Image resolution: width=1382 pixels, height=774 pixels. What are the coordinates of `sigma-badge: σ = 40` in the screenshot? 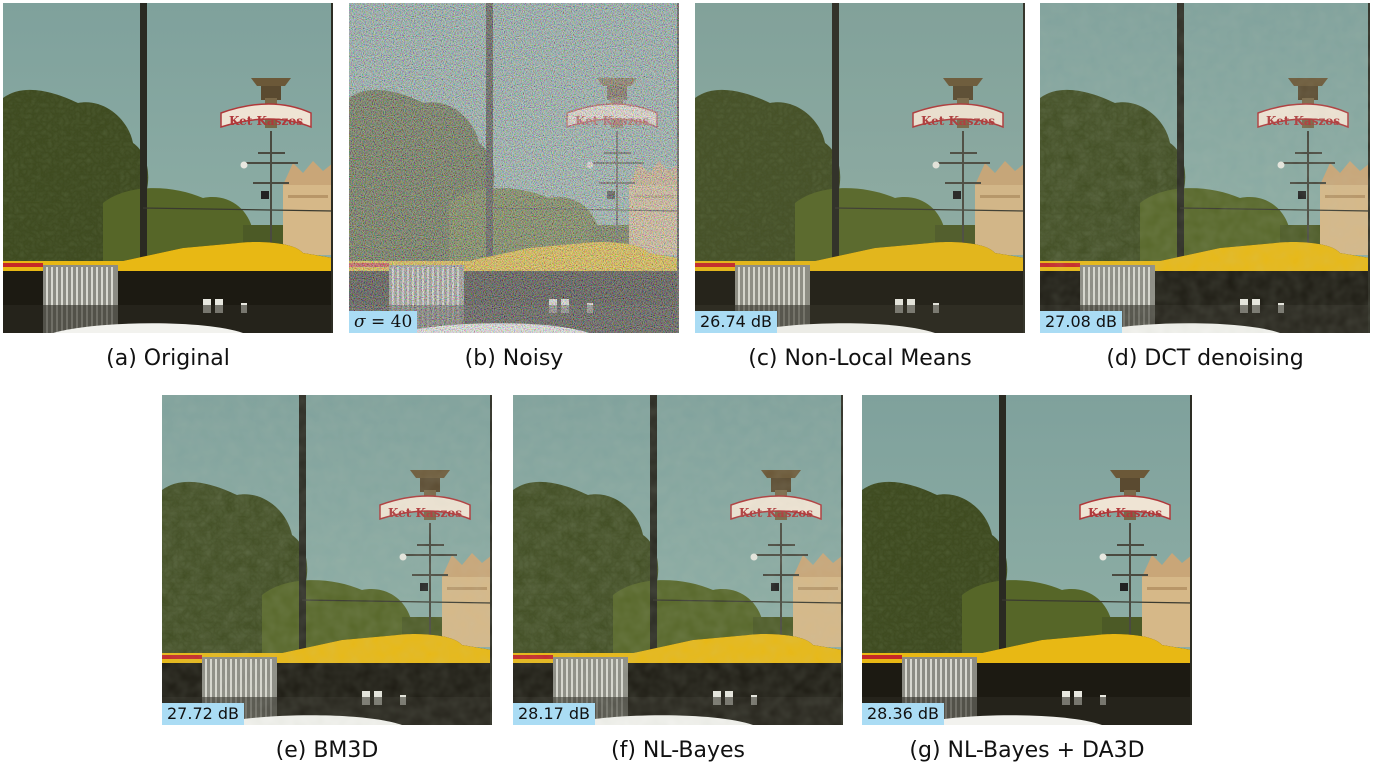 It's located at (383, 322).